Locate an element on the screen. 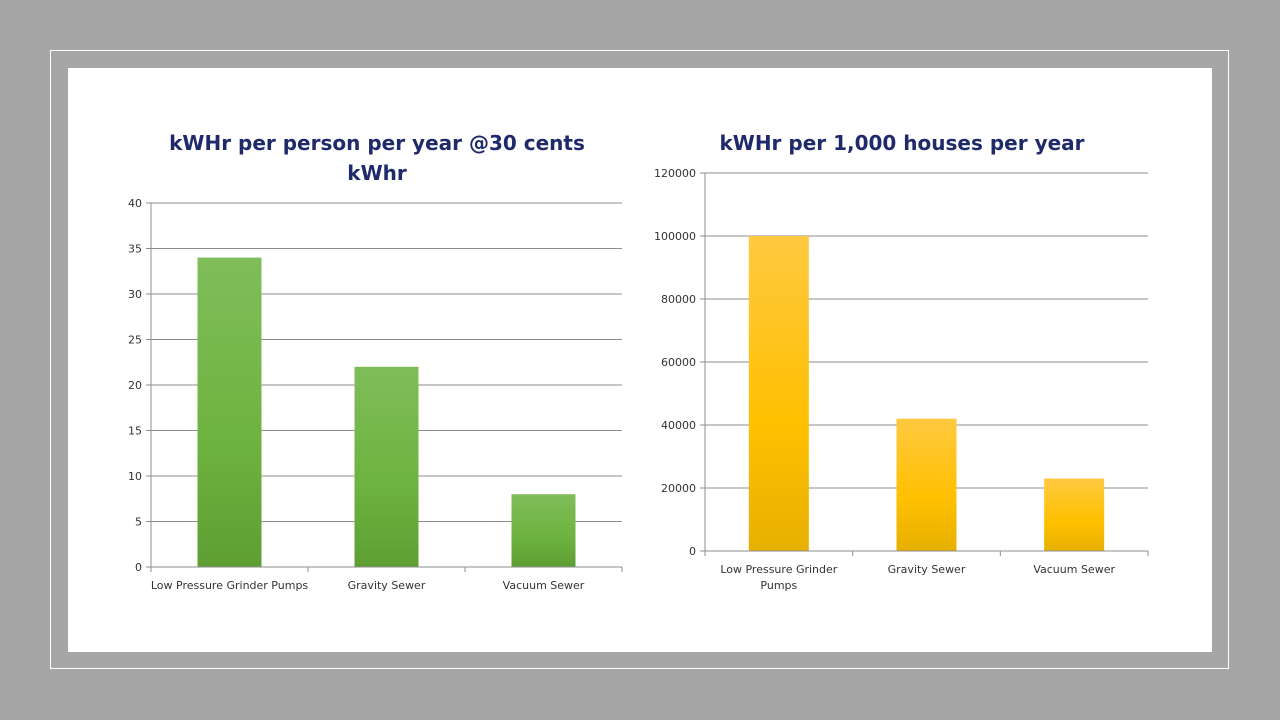 The image size is (1280, 720). y-tick-label: 40 is located at coordinates (135, 203).